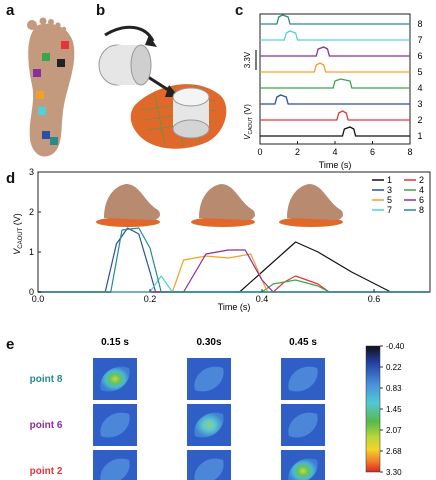 The height and width of the screenshot is (480, 436). What do you see at coordinates (394, 388) in the screenshot?
I see `colorbar-tick-label: 0.83` at bounding box center [394, 388].